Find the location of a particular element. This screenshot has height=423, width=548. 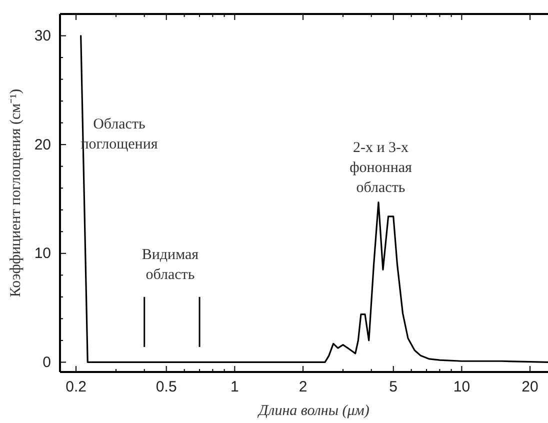

y-tick-label: 10 is located at coordinates (42, 253).